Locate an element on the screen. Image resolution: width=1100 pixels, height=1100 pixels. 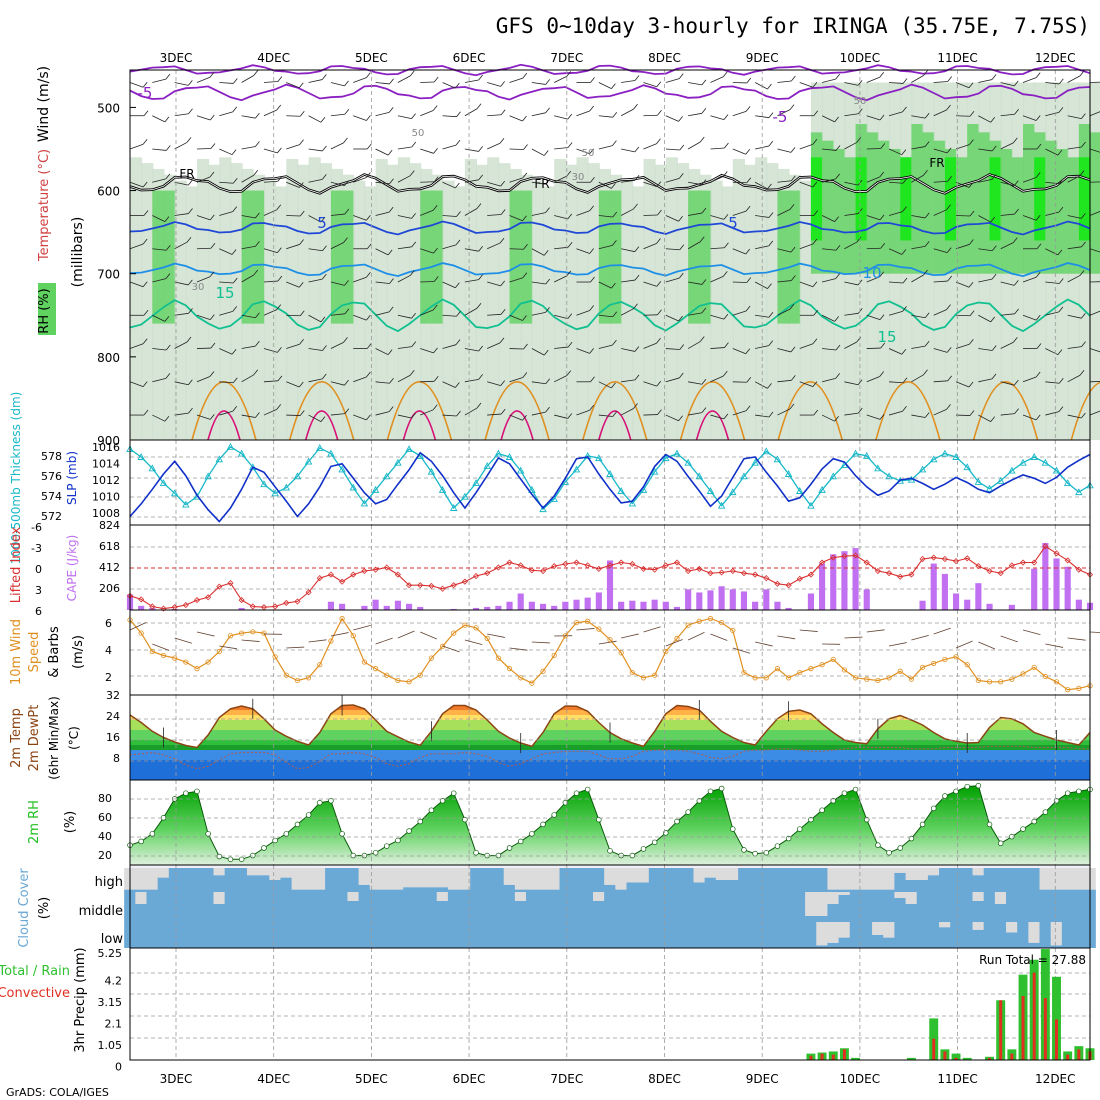
cloud-gap-low is located at coordinates (822, 934).